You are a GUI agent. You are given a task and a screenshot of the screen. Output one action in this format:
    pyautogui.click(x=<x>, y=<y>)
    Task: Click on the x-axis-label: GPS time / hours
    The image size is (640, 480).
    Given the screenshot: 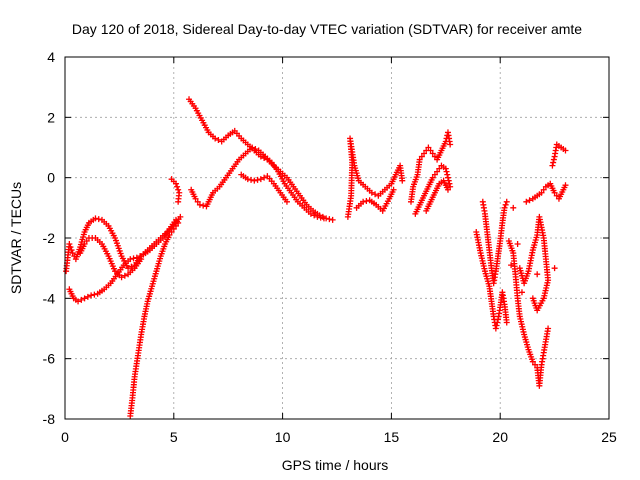 What is the action you would take?
    pyautogui.click(x=335, y=465)
    